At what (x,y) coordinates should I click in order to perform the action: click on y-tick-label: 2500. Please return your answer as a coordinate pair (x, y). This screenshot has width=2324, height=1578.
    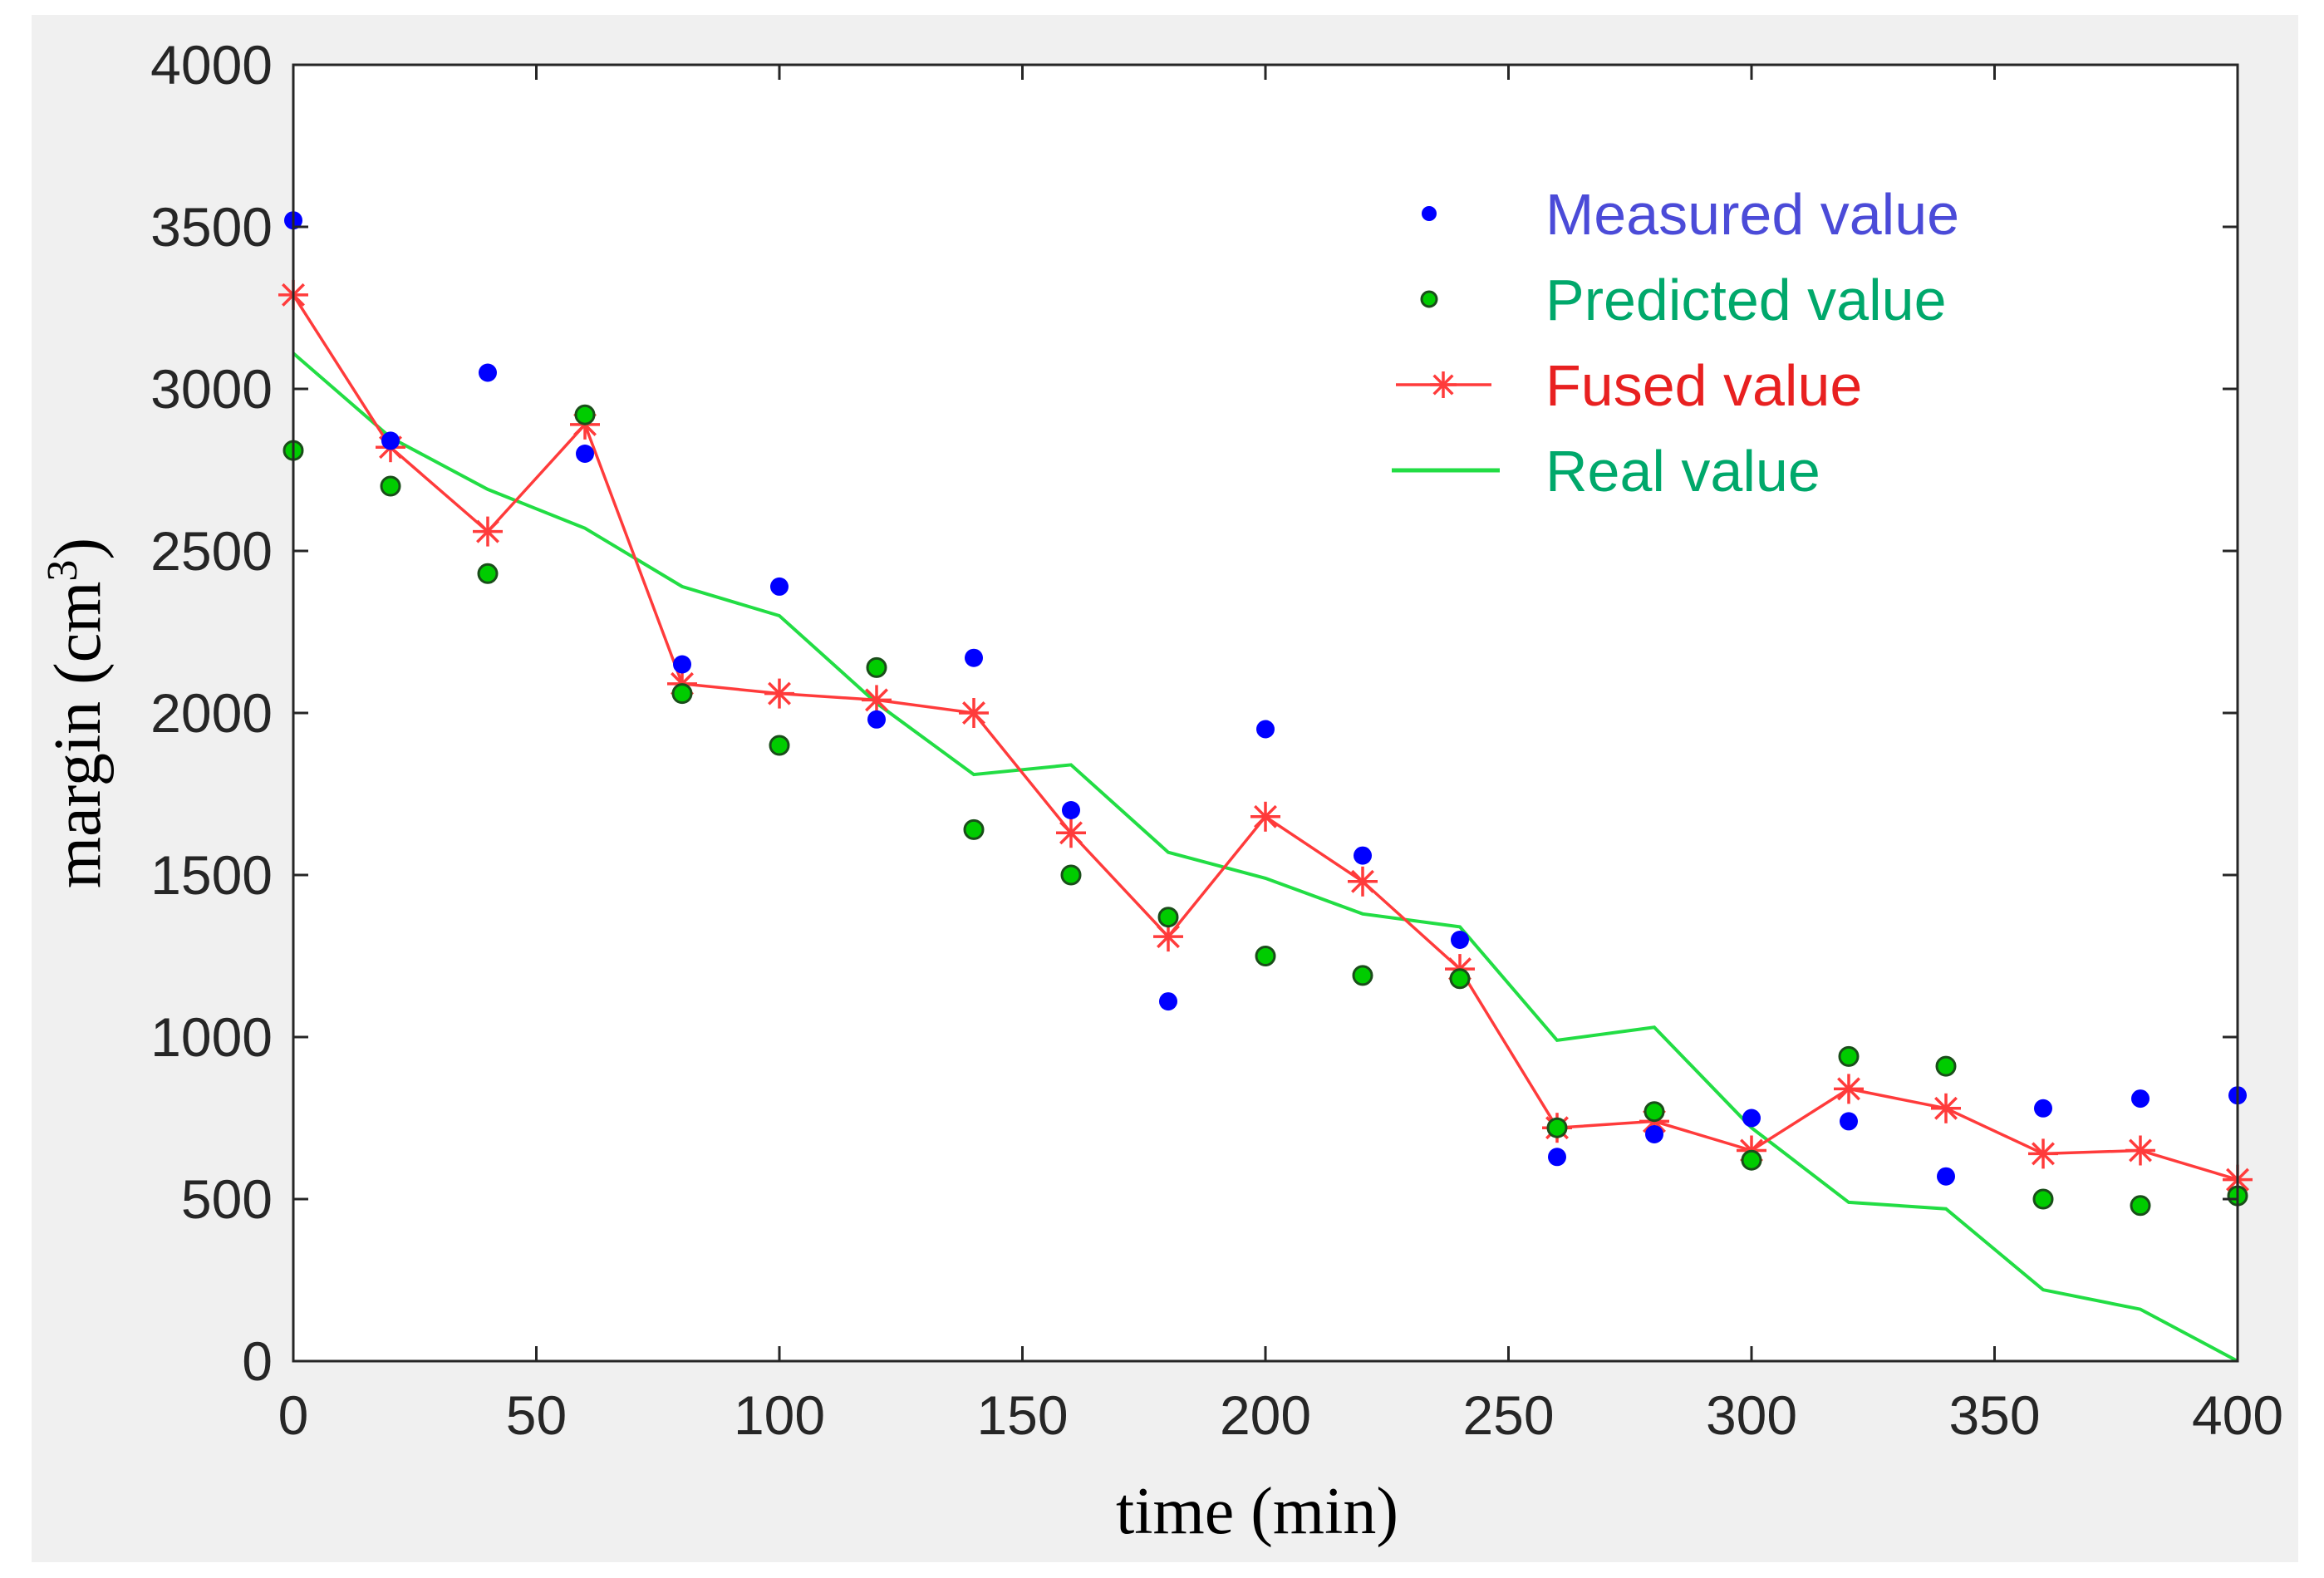
    Looking at the image, I should click on (211, 551).